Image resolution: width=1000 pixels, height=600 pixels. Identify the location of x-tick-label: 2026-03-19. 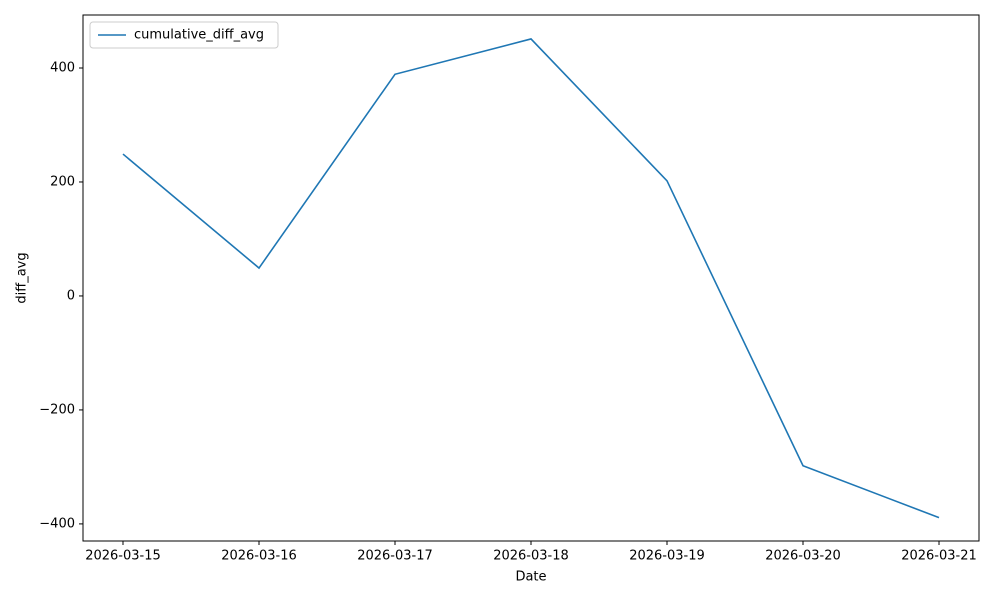
(667, 556).